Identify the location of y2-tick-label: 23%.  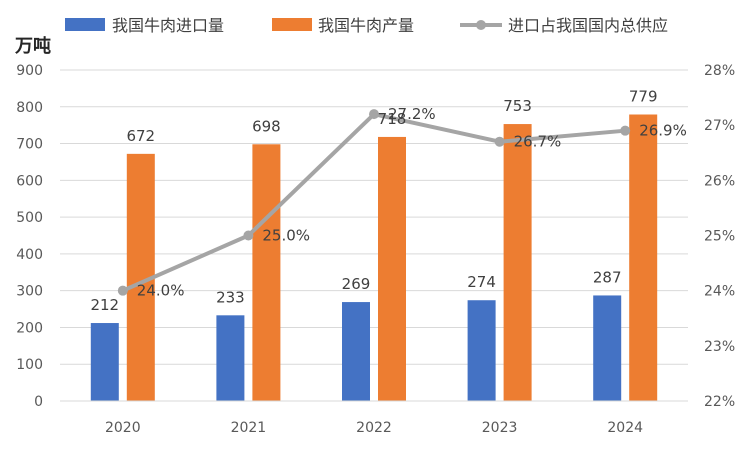
(719, 347).